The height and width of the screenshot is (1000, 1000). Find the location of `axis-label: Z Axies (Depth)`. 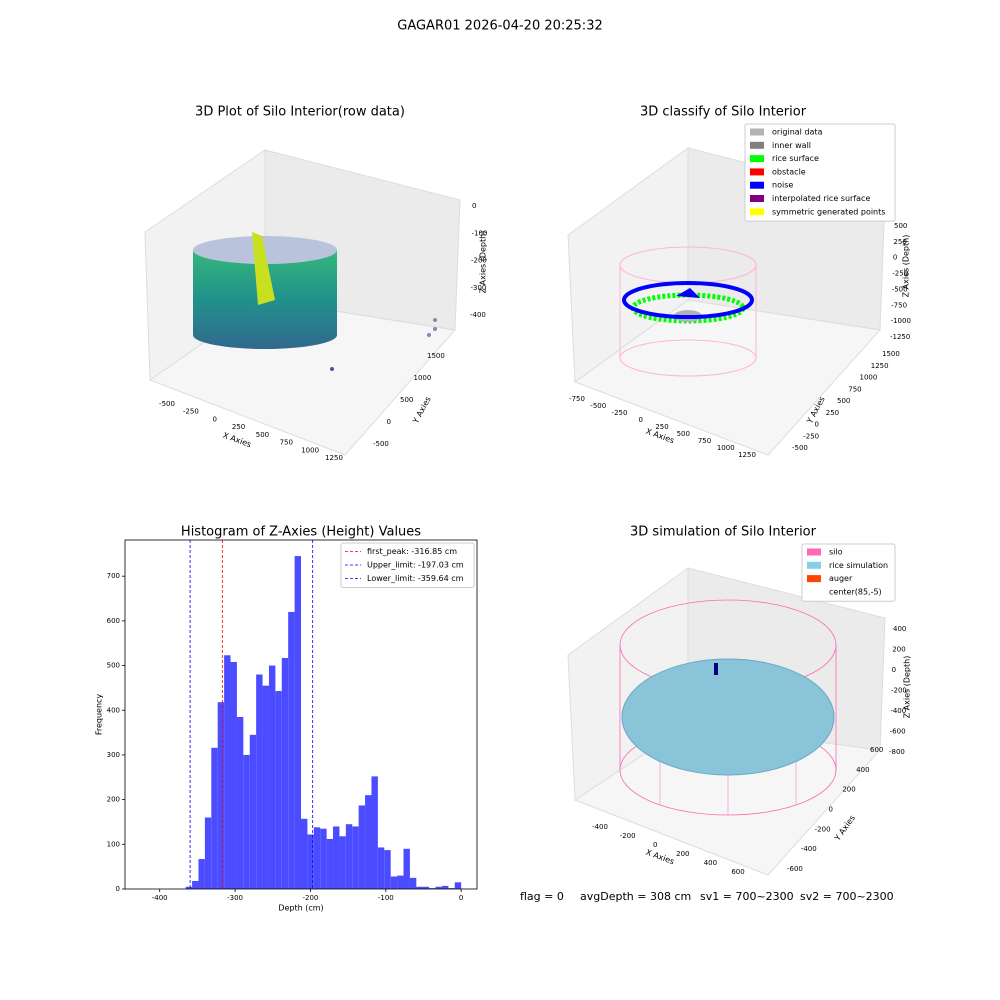

axis-label: Z Axies (Depth) is located at coordinates (907, 687).